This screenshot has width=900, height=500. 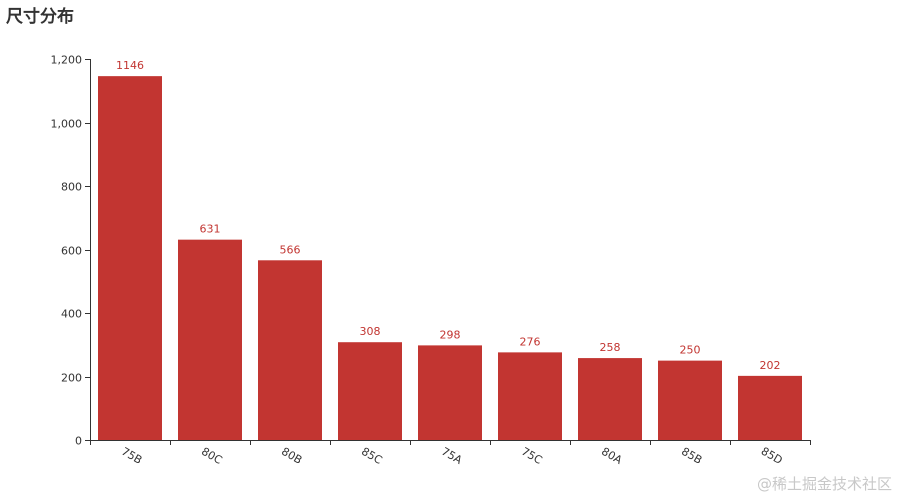 What do you see at coordinates (290, 249) in the screenshot?
I see `data-label: 566` at bounding box center [290, 249].